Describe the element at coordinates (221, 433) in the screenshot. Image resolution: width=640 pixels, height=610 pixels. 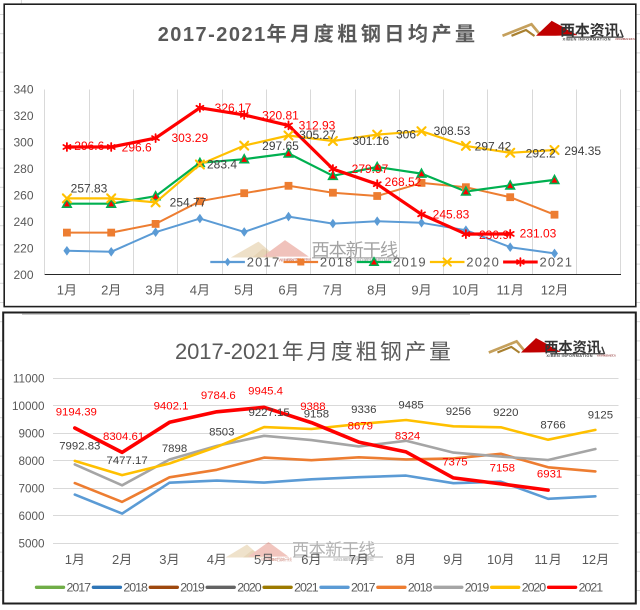
I see `svg-text: 8503` at that location.